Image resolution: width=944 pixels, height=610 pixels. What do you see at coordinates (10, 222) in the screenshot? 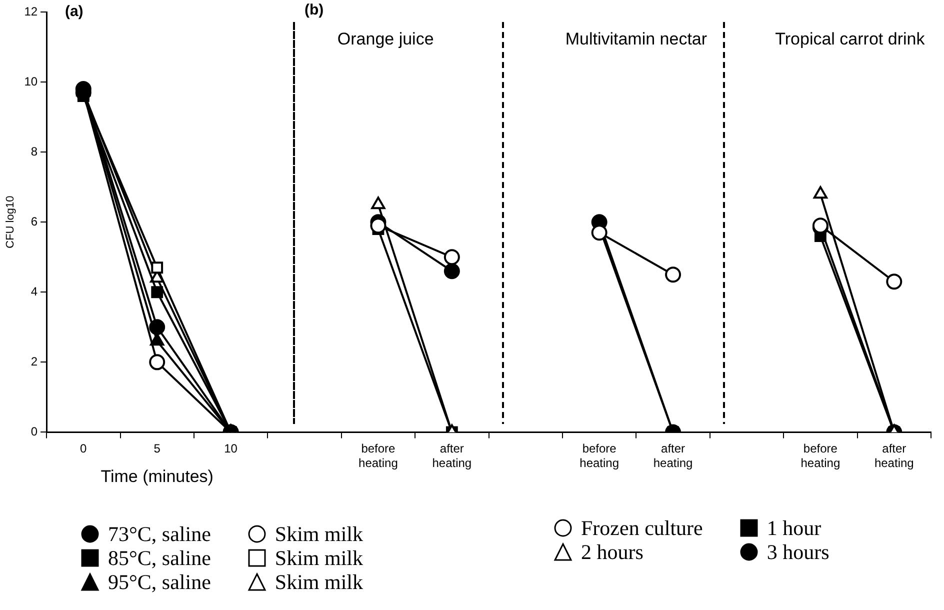
I see `y-axis-title: CFU log10` at bounding box center [10, 222].